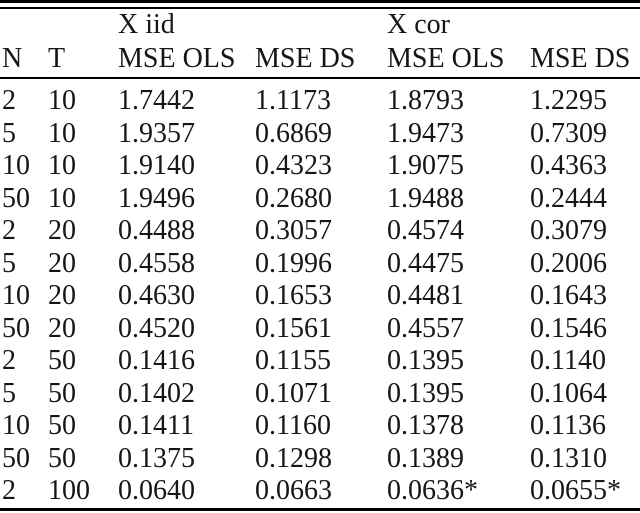 Image resolution: width=640 pixels, height=513 pixels. Describe the element at coordinates (568, 100) in the screenshot. I see `cell: 1.2295` at that location.